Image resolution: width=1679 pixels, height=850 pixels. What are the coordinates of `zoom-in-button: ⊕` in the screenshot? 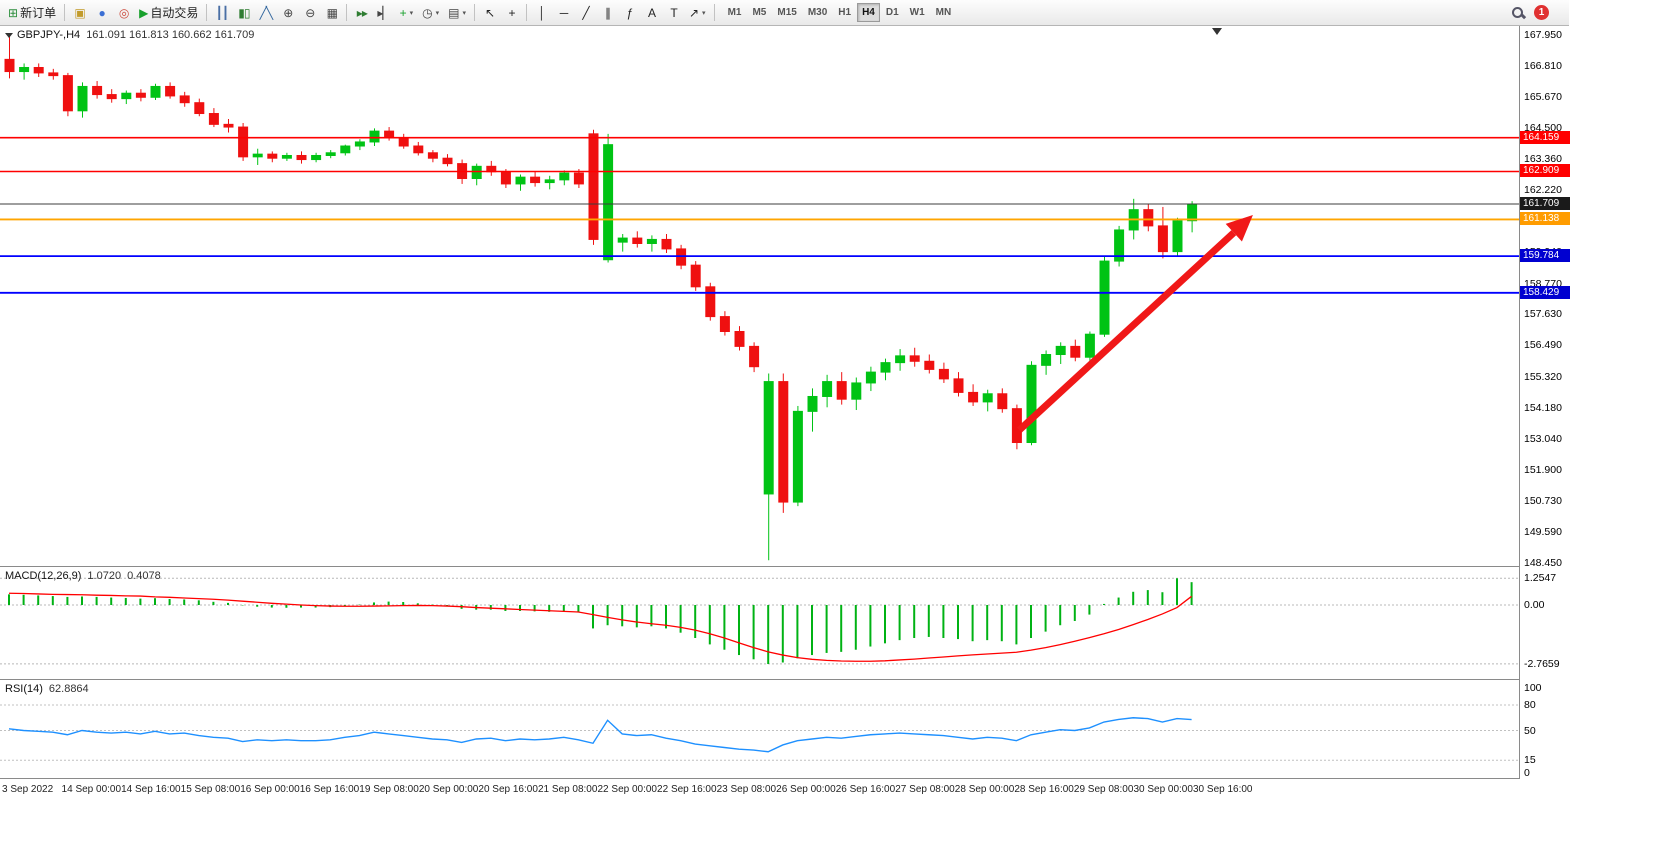 It's located at (287, 12).